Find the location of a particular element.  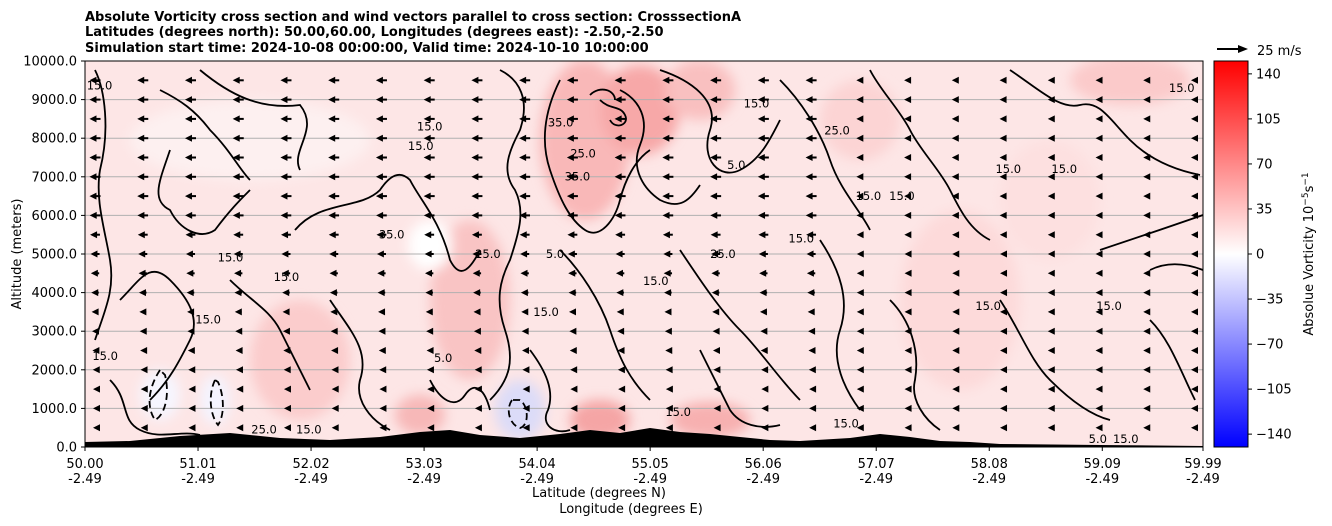

y-tick-label: 4000.0 is located at coordinates (55, 293).